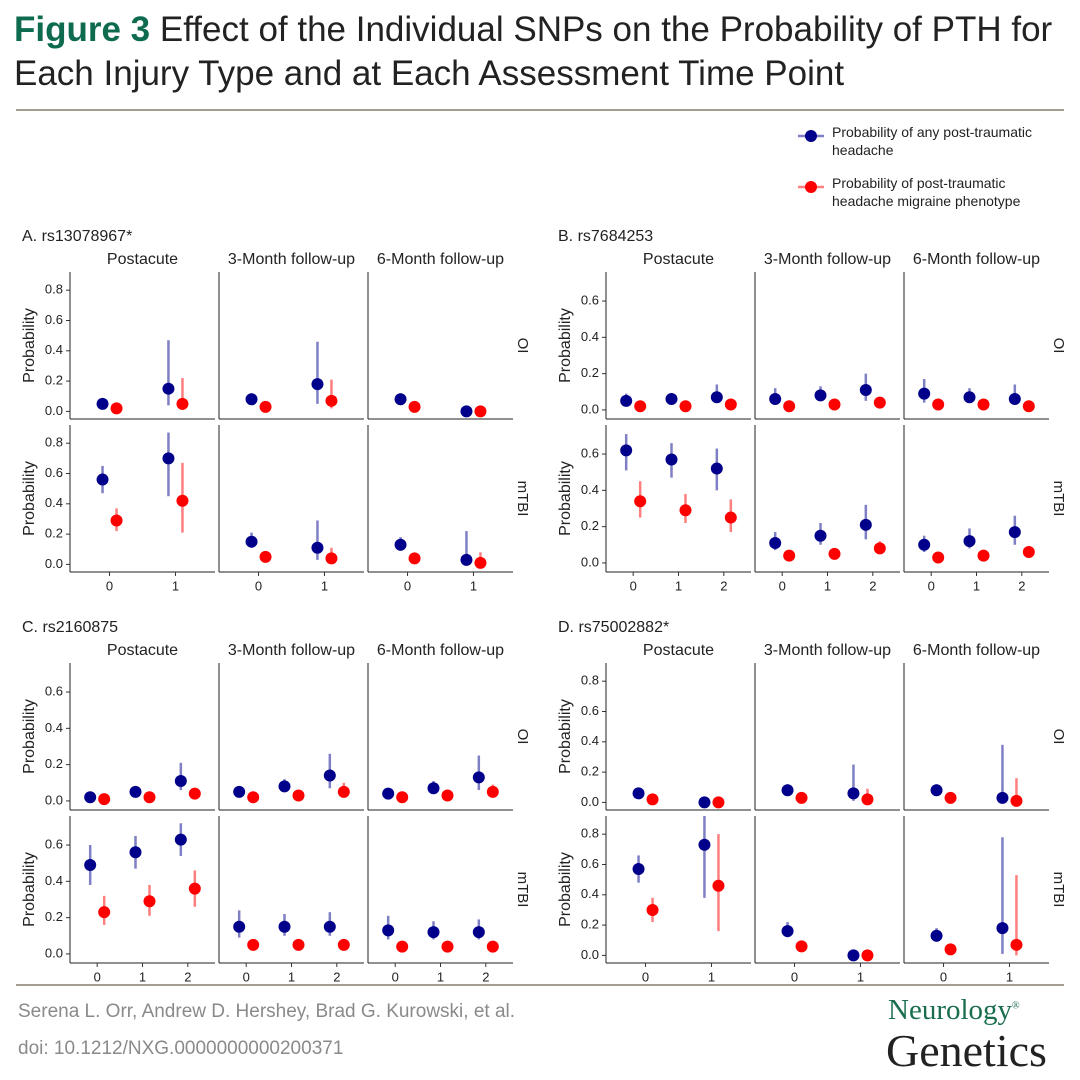  Describe the element at coordinates (181, 1048) in the screenshot. I see `doi: doi: 10.1212/NXG.0000000000200371` at that location.